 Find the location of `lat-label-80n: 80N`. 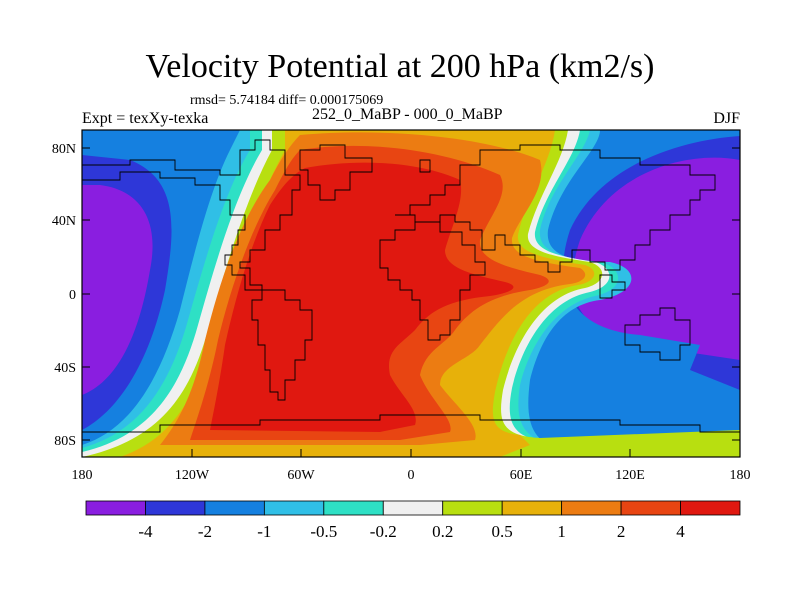

lat-label-80n: 80N is located at coordinates (64, 149).